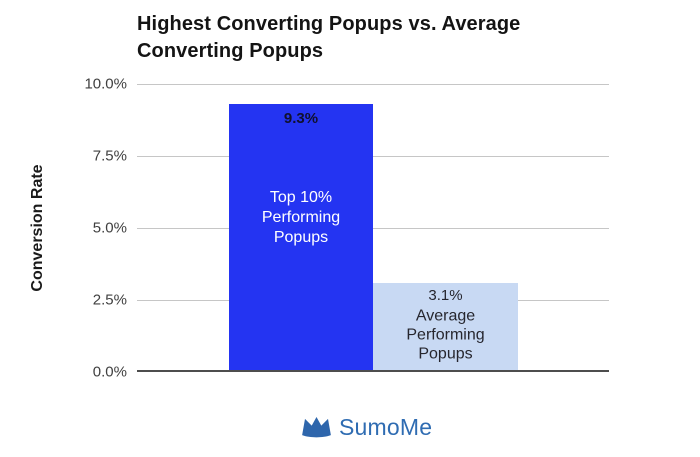  I want to click on y-tick-label: 10.0%, so click(105, 84).